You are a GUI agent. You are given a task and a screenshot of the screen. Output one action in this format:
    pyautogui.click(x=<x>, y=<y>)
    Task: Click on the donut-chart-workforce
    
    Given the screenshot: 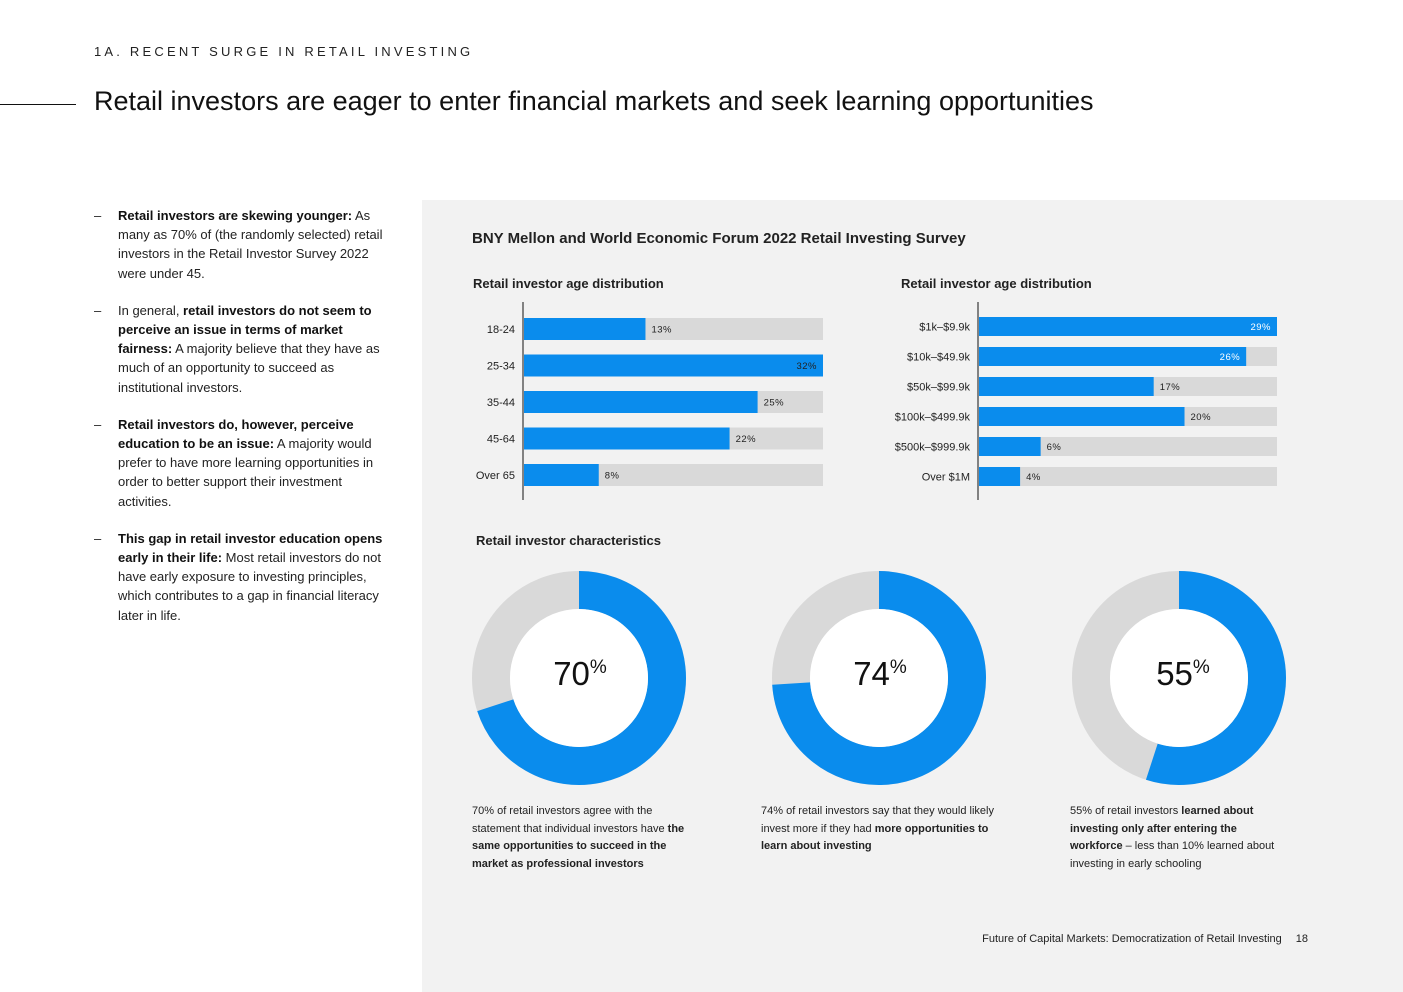 What is the action you would take?
    pyautogui.click(x=1179, y=678)
    